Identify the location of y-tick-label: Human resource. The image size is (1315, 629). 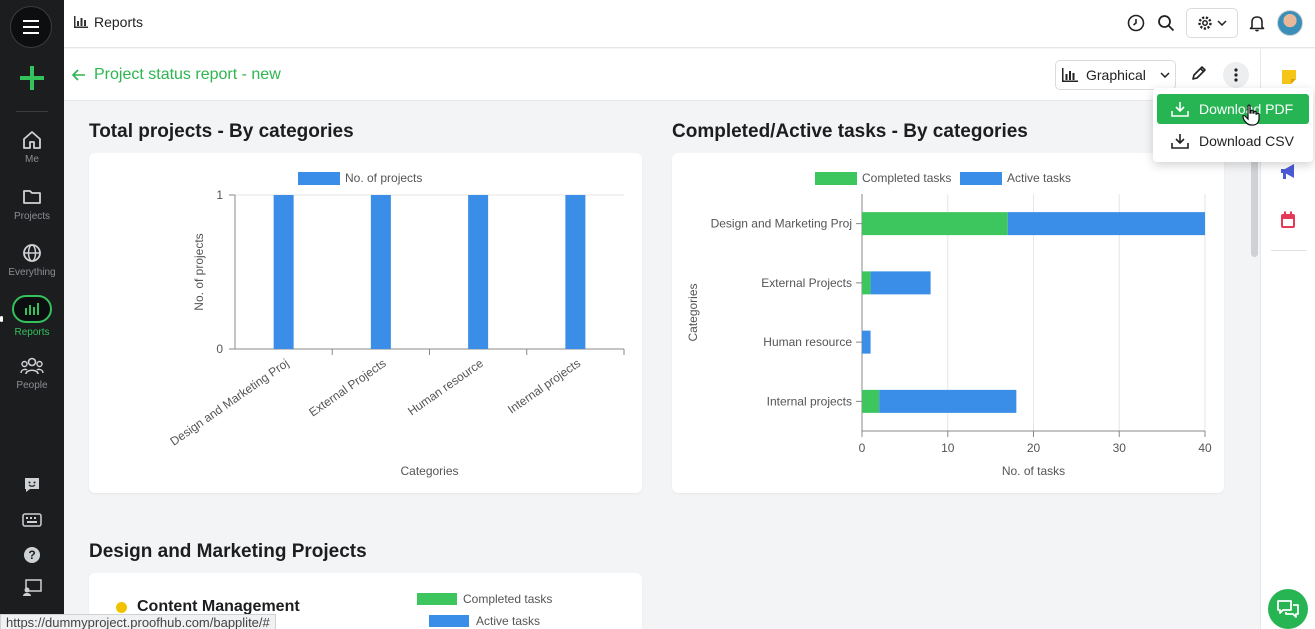
(807, 342).